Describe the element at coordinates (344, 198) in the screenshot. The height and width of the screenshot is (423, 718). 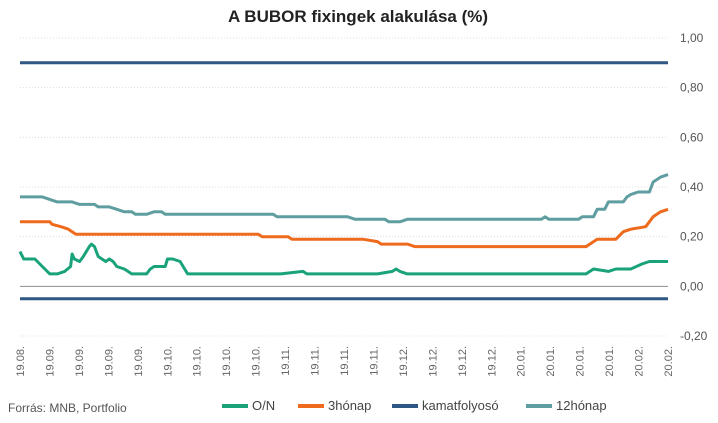
I see `series-12h-nap-line` at that location.